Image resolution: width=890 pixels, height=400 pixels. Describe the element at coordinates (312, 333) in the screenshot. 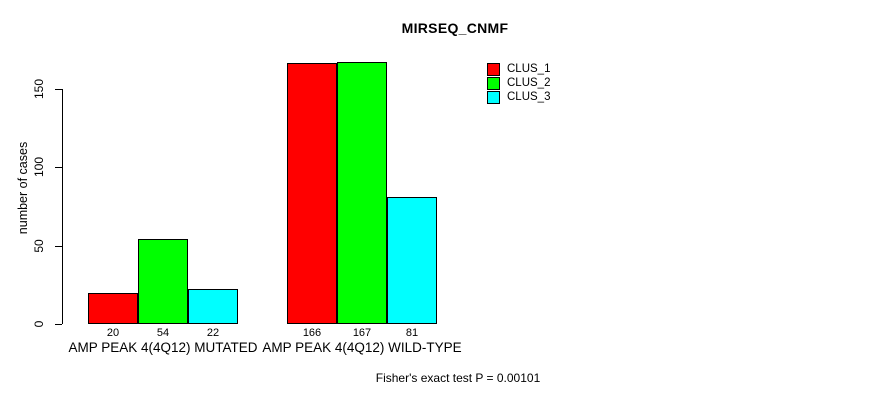

I see `bar-value-label: 166` at that location.